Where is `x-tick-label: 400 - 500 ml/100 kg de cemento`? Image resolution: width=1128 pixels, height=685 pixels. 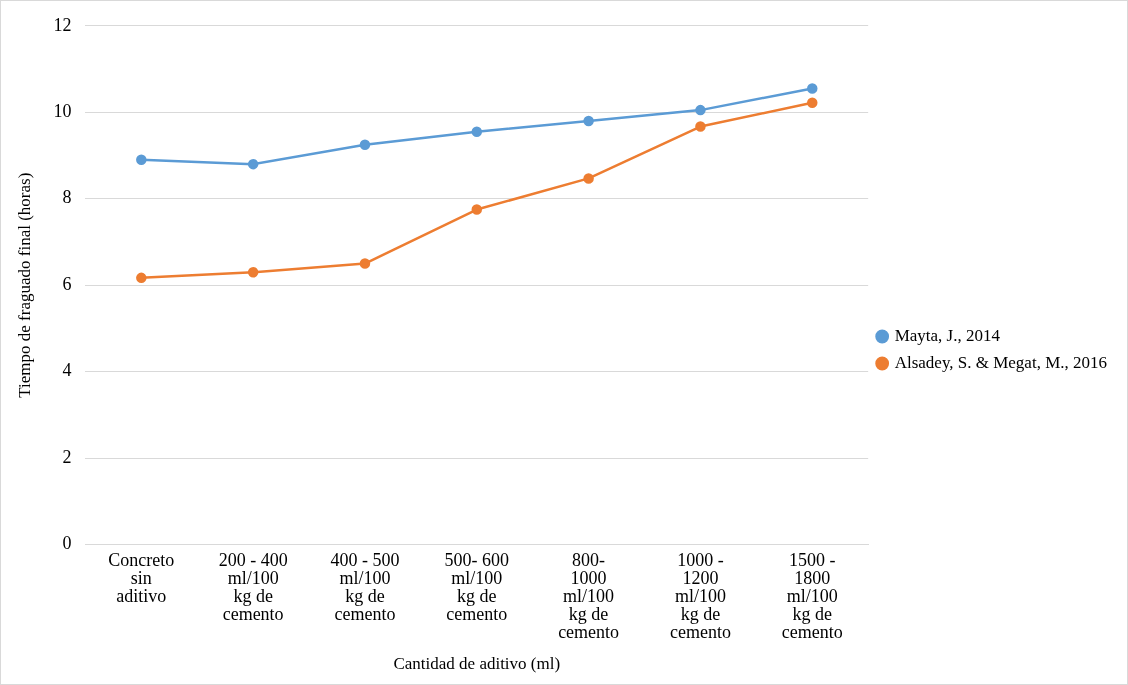 x-tick-label: 400 - 500 ml/100 kg de cemento is located at coordinates (365, 587).